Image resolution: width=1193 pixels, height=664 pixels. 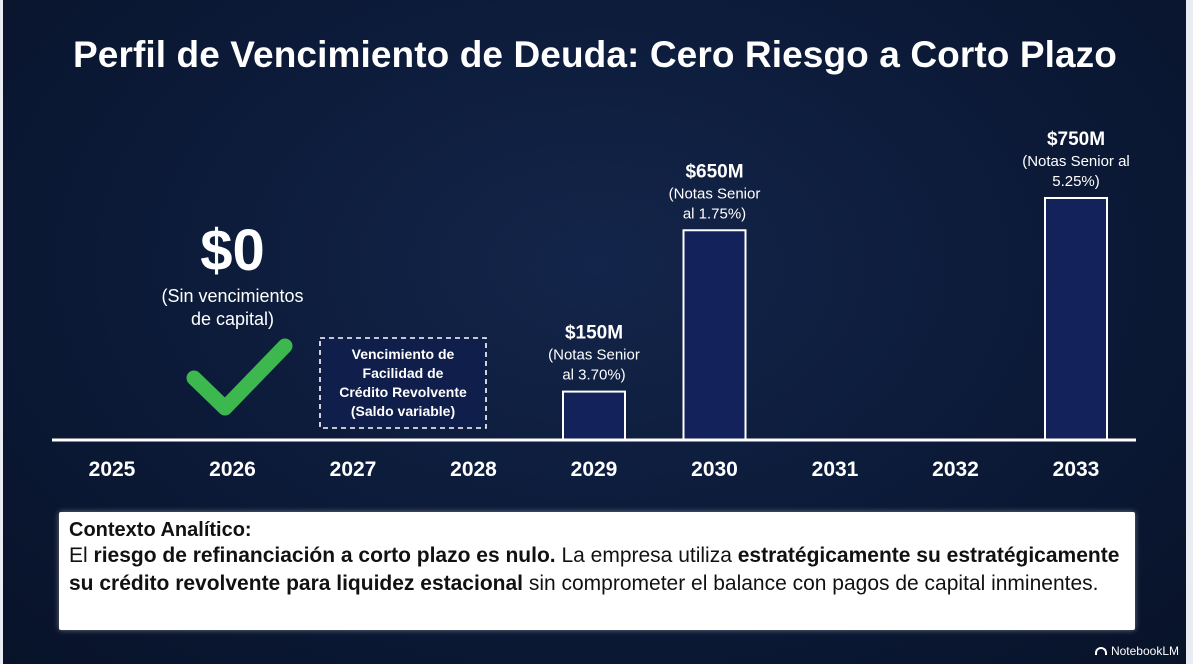 I want to click on bar-note-2030-1: al 1.75%), so click(x=714, y=213).